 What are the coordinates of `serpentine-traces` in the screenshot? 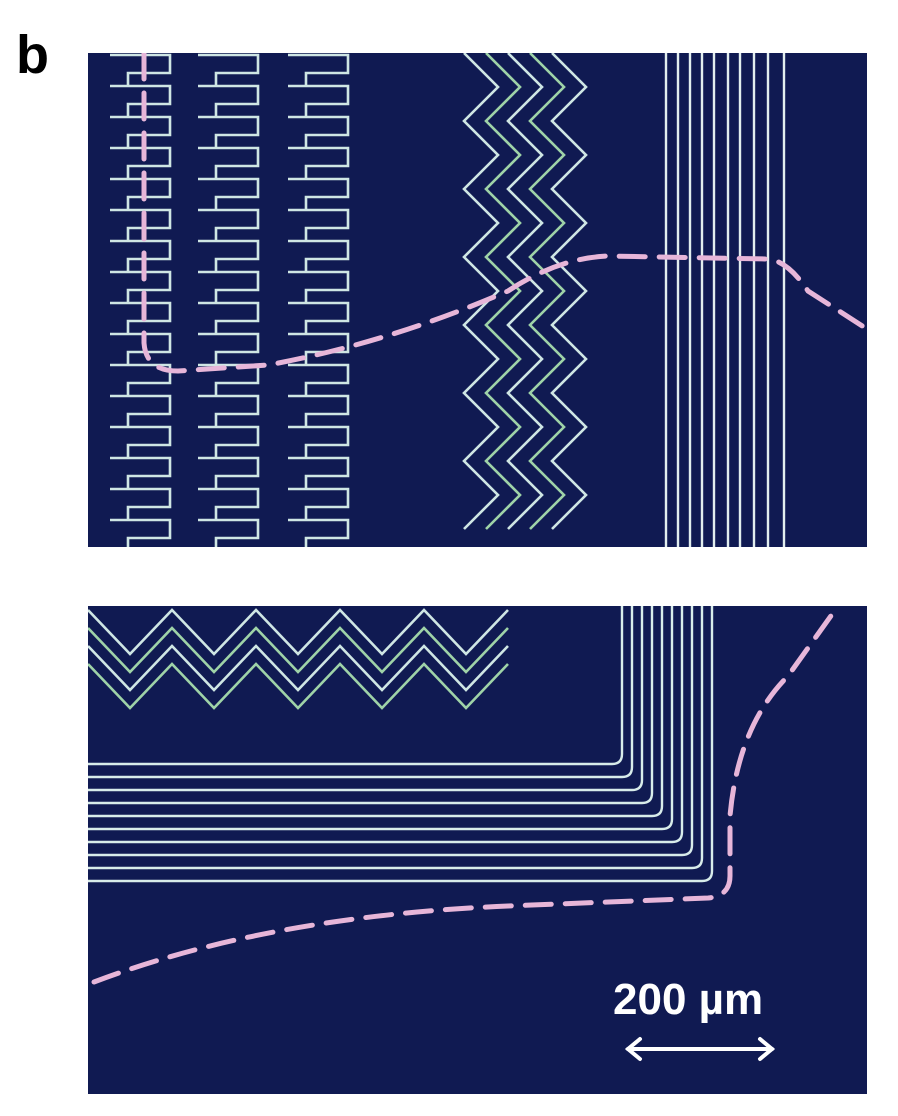 It's located at (230, 300).